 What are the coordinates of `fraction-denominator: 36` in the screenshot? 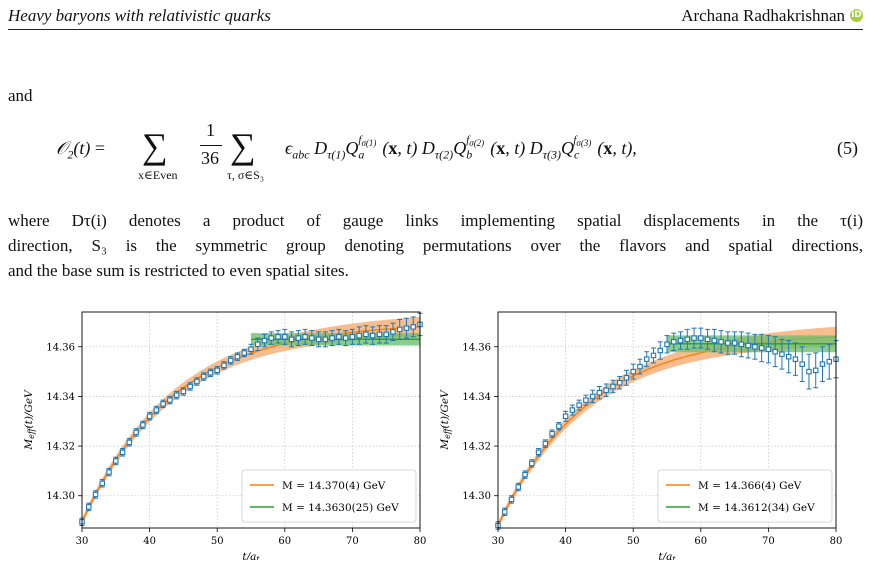 It's located at (210, 158).